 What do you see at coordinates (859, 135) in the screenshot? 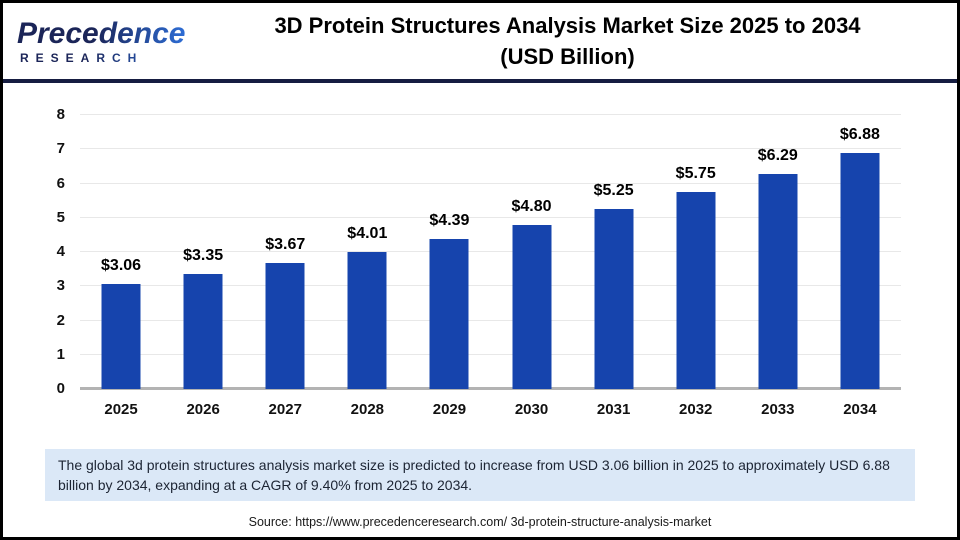
I see `bar-value-label: $6.88` at bounding box center [859, 135].